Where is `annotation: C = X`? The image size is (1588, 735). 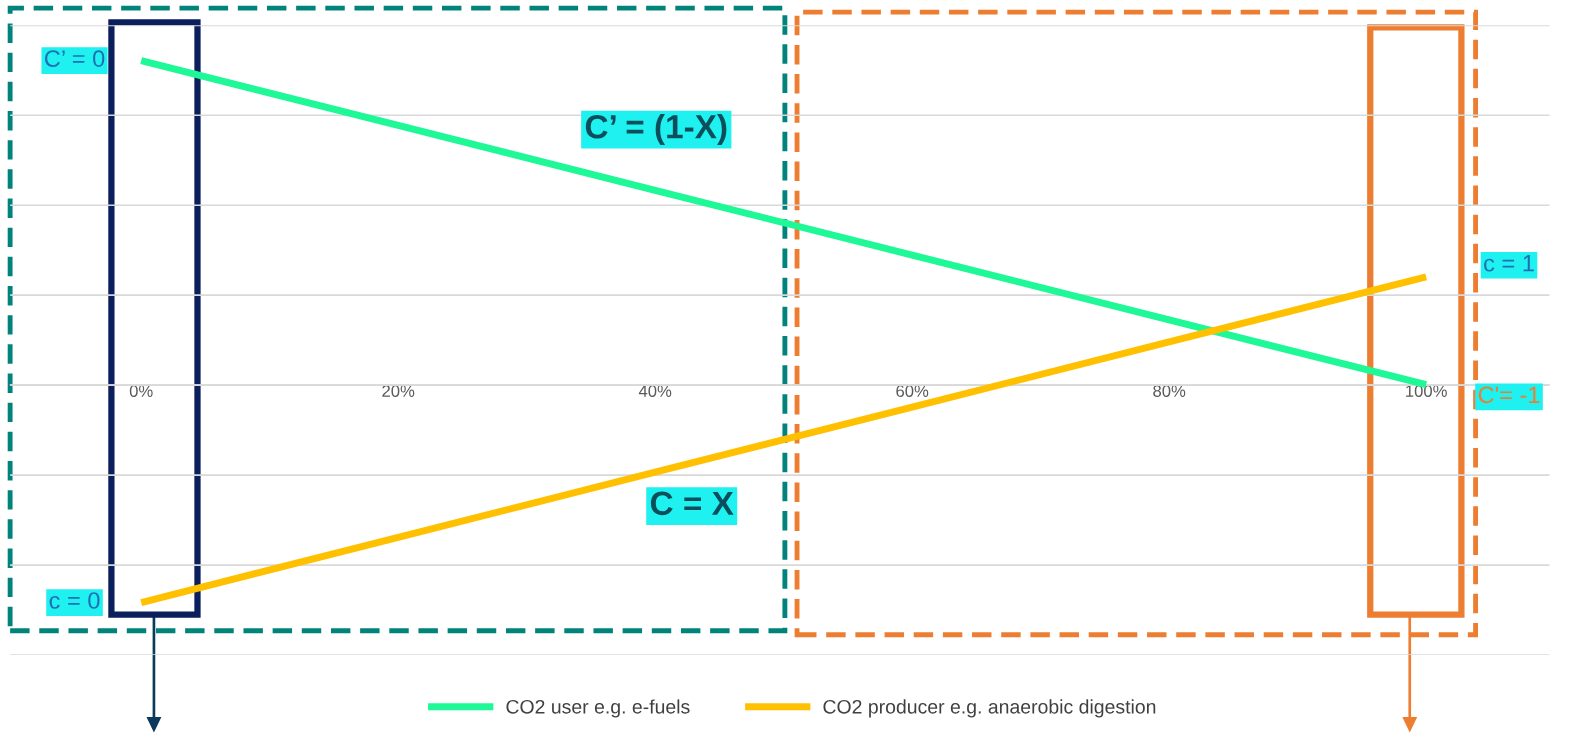 annotation: C = X is located at coordinates (692, 503).